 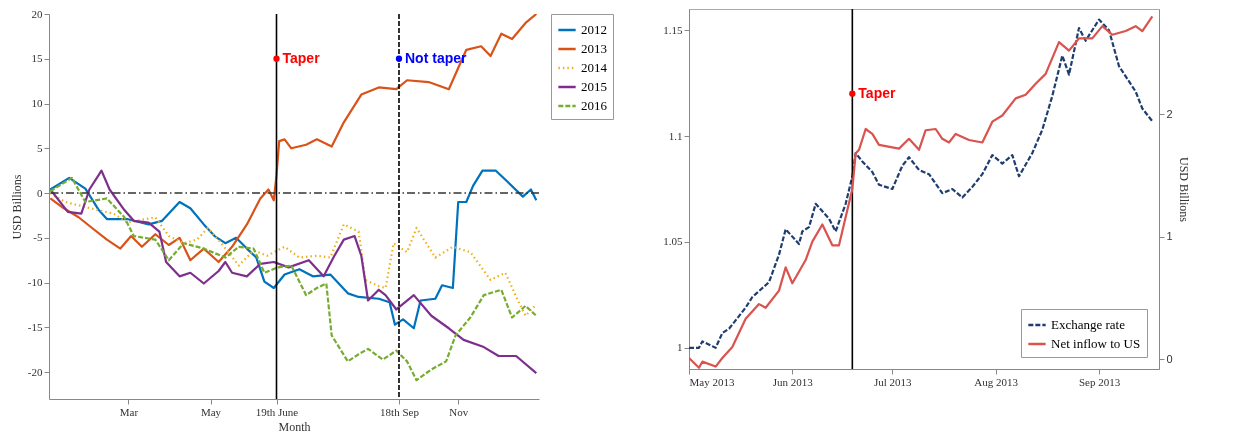 What do you see at coordinates (129, 411) in the screenshot?
I see `x-tick-label: Mar` at bounding box center [129, 411].